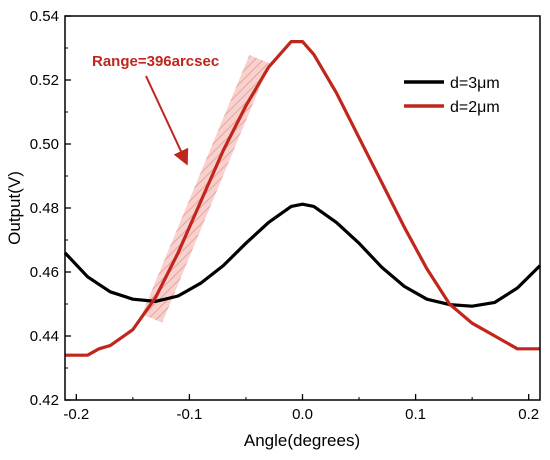 The width and height of the screenshot is (550, 460). Describe the element at coordinates (44, 144) in the screenshot. I see `y-tick-label: 0.50` at that location.